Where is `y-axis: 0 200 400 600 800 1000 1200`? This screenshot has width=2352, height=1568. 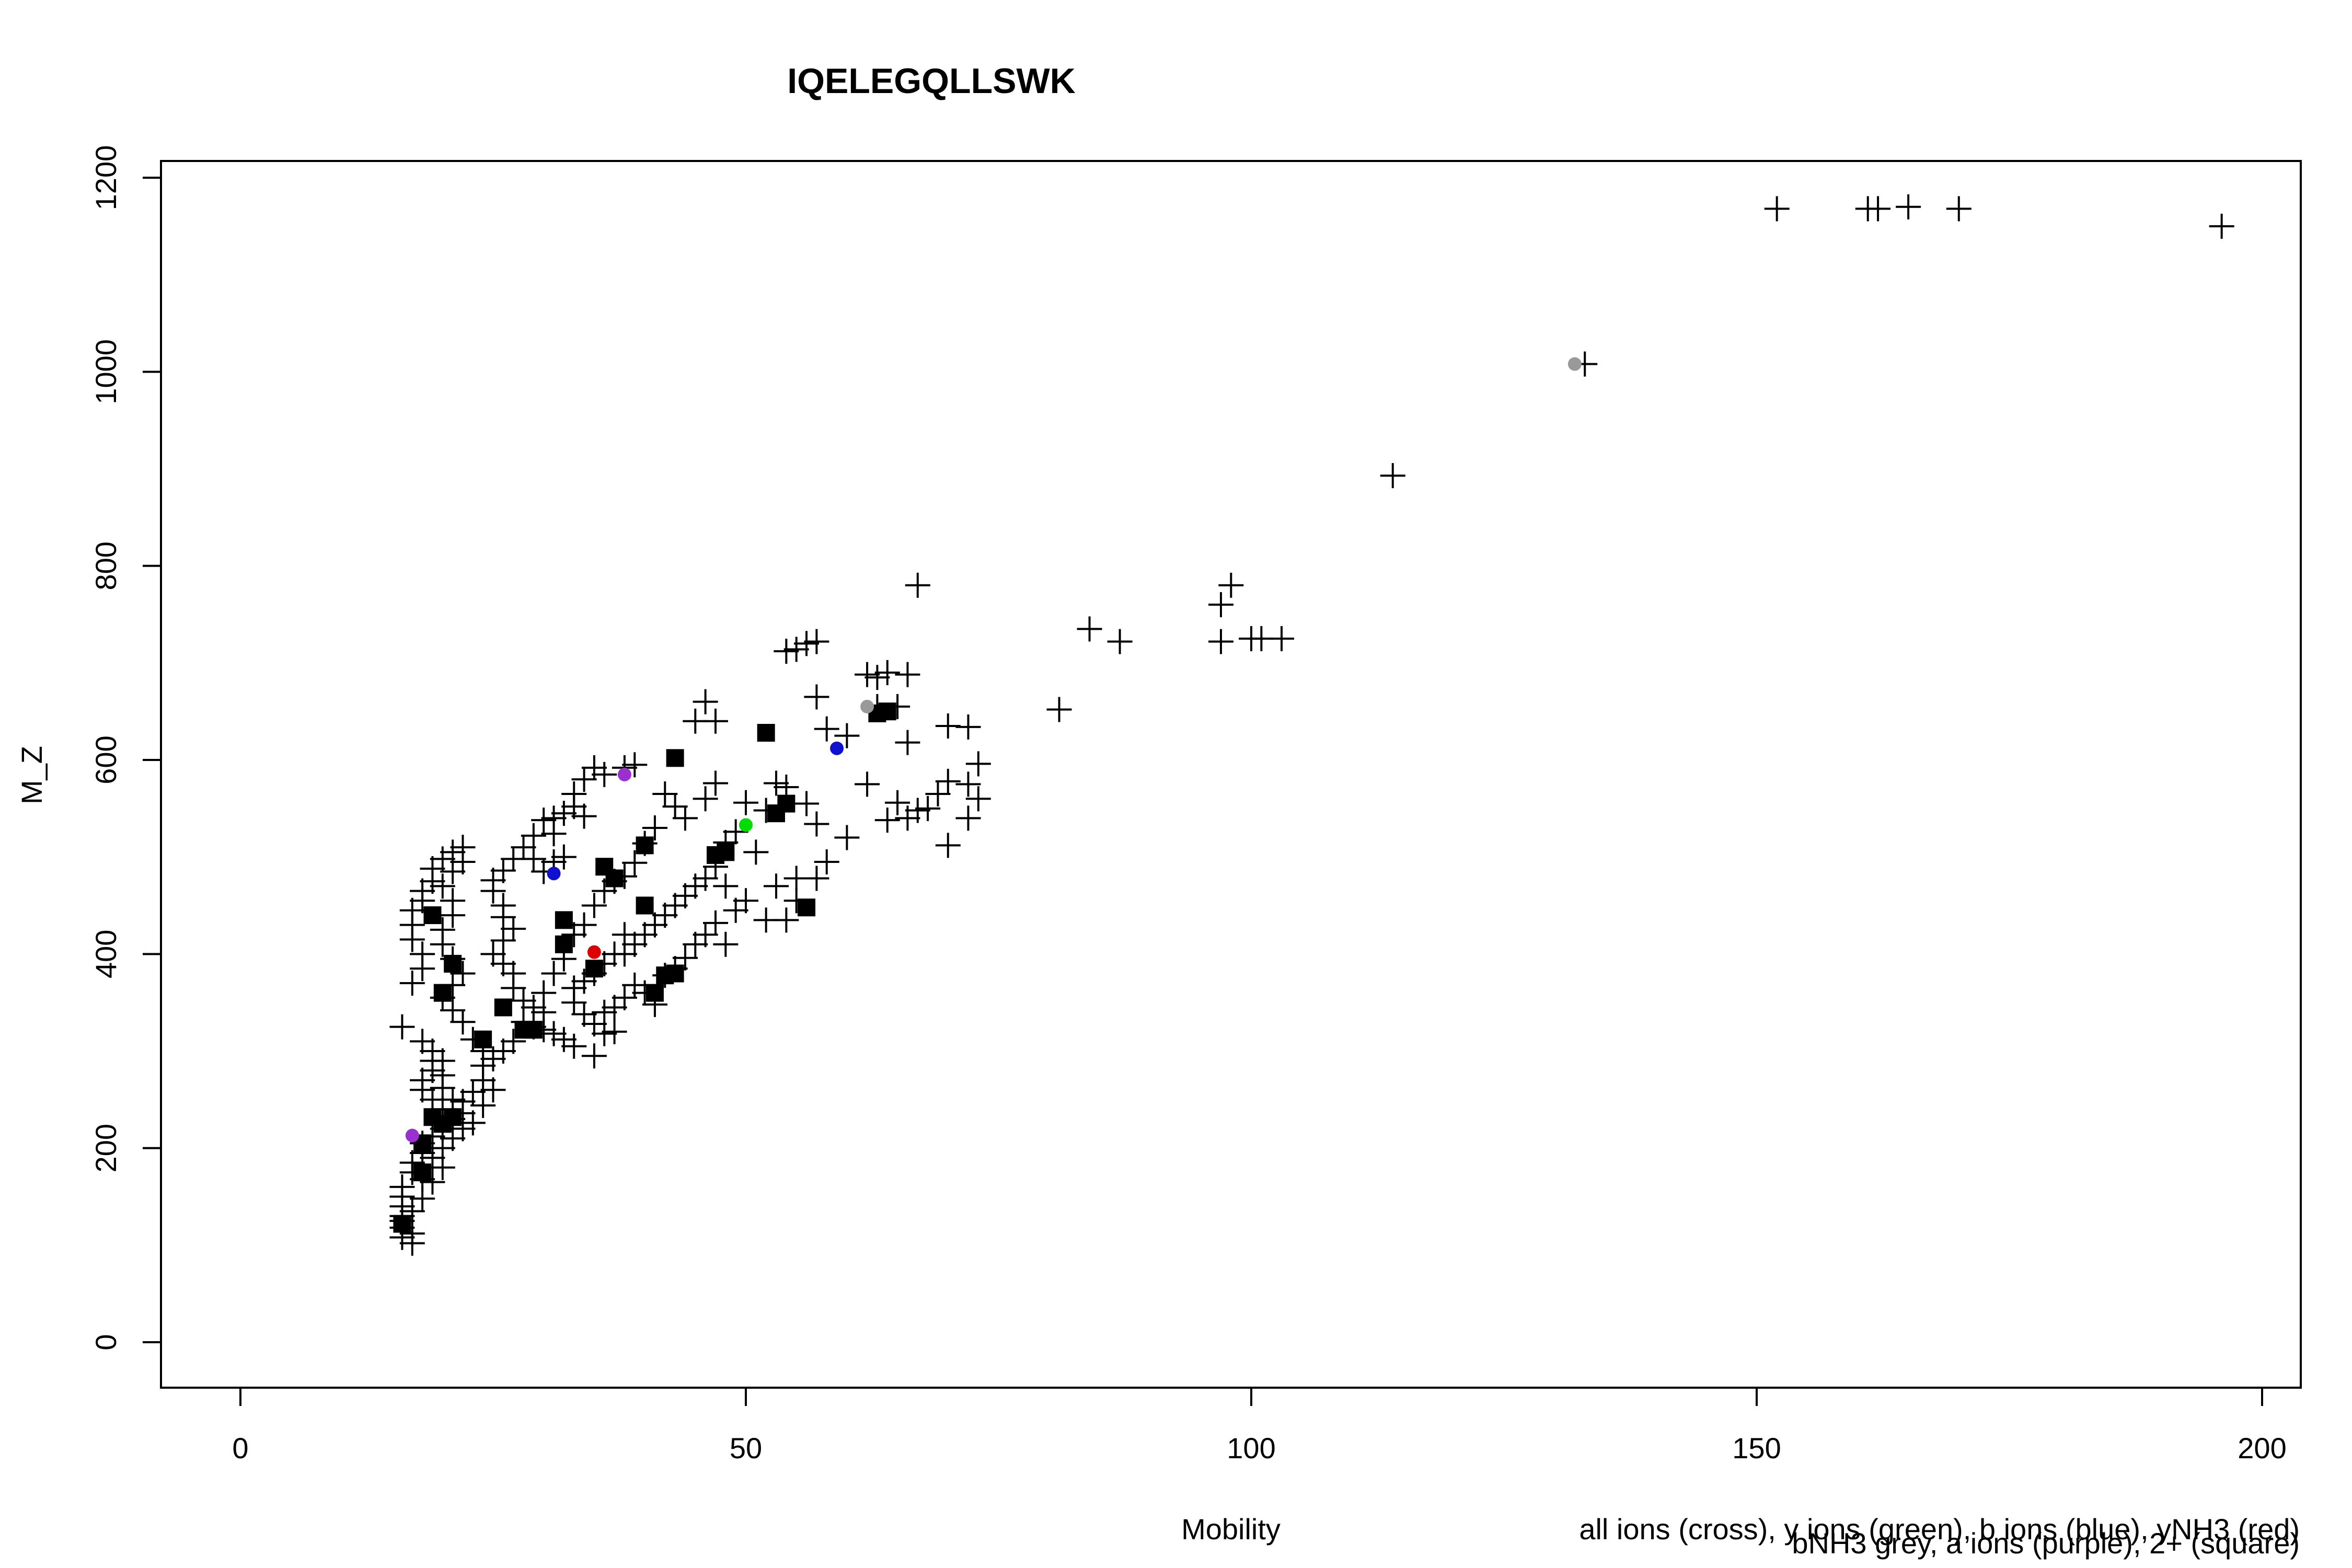
y-axis: 0 200 400 600 800 1000 1200 is located at coordinates (125, 748).